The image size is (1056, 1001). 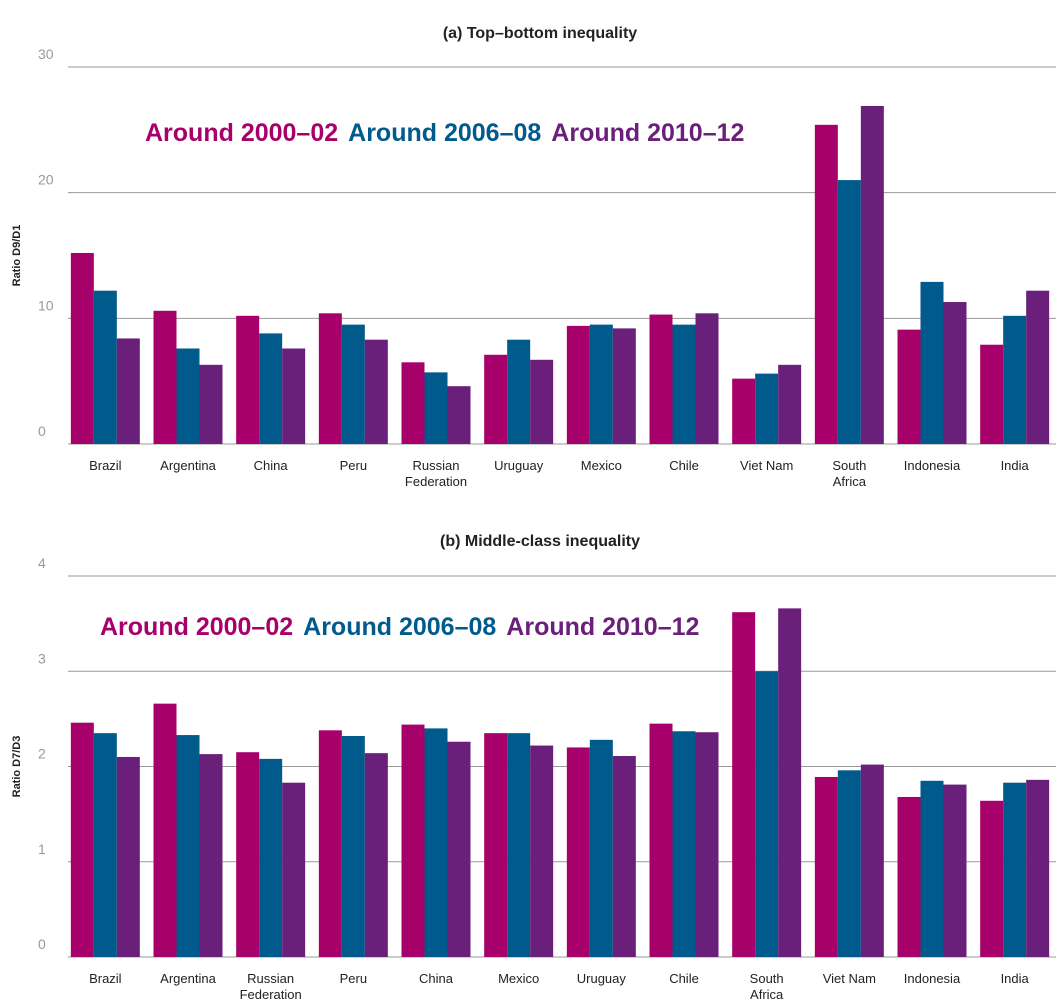 What do you see at coordinates (540, 541) in the screenshot?
I see `chart-title: (b) Middle-class inequality` at bounding box center [540, 541].